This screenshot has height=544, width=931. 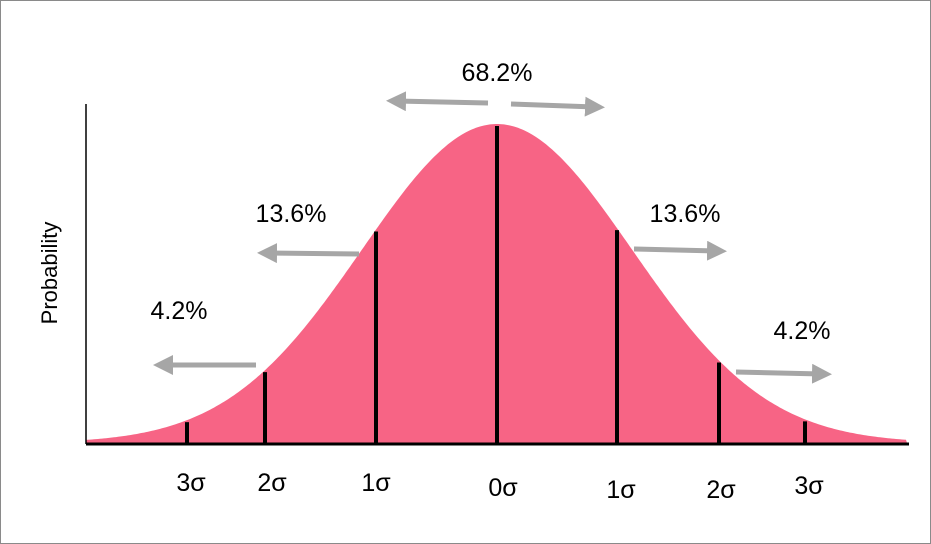 I want to click on percentage-annotation: 68.2%, so click(x=497, y=73).